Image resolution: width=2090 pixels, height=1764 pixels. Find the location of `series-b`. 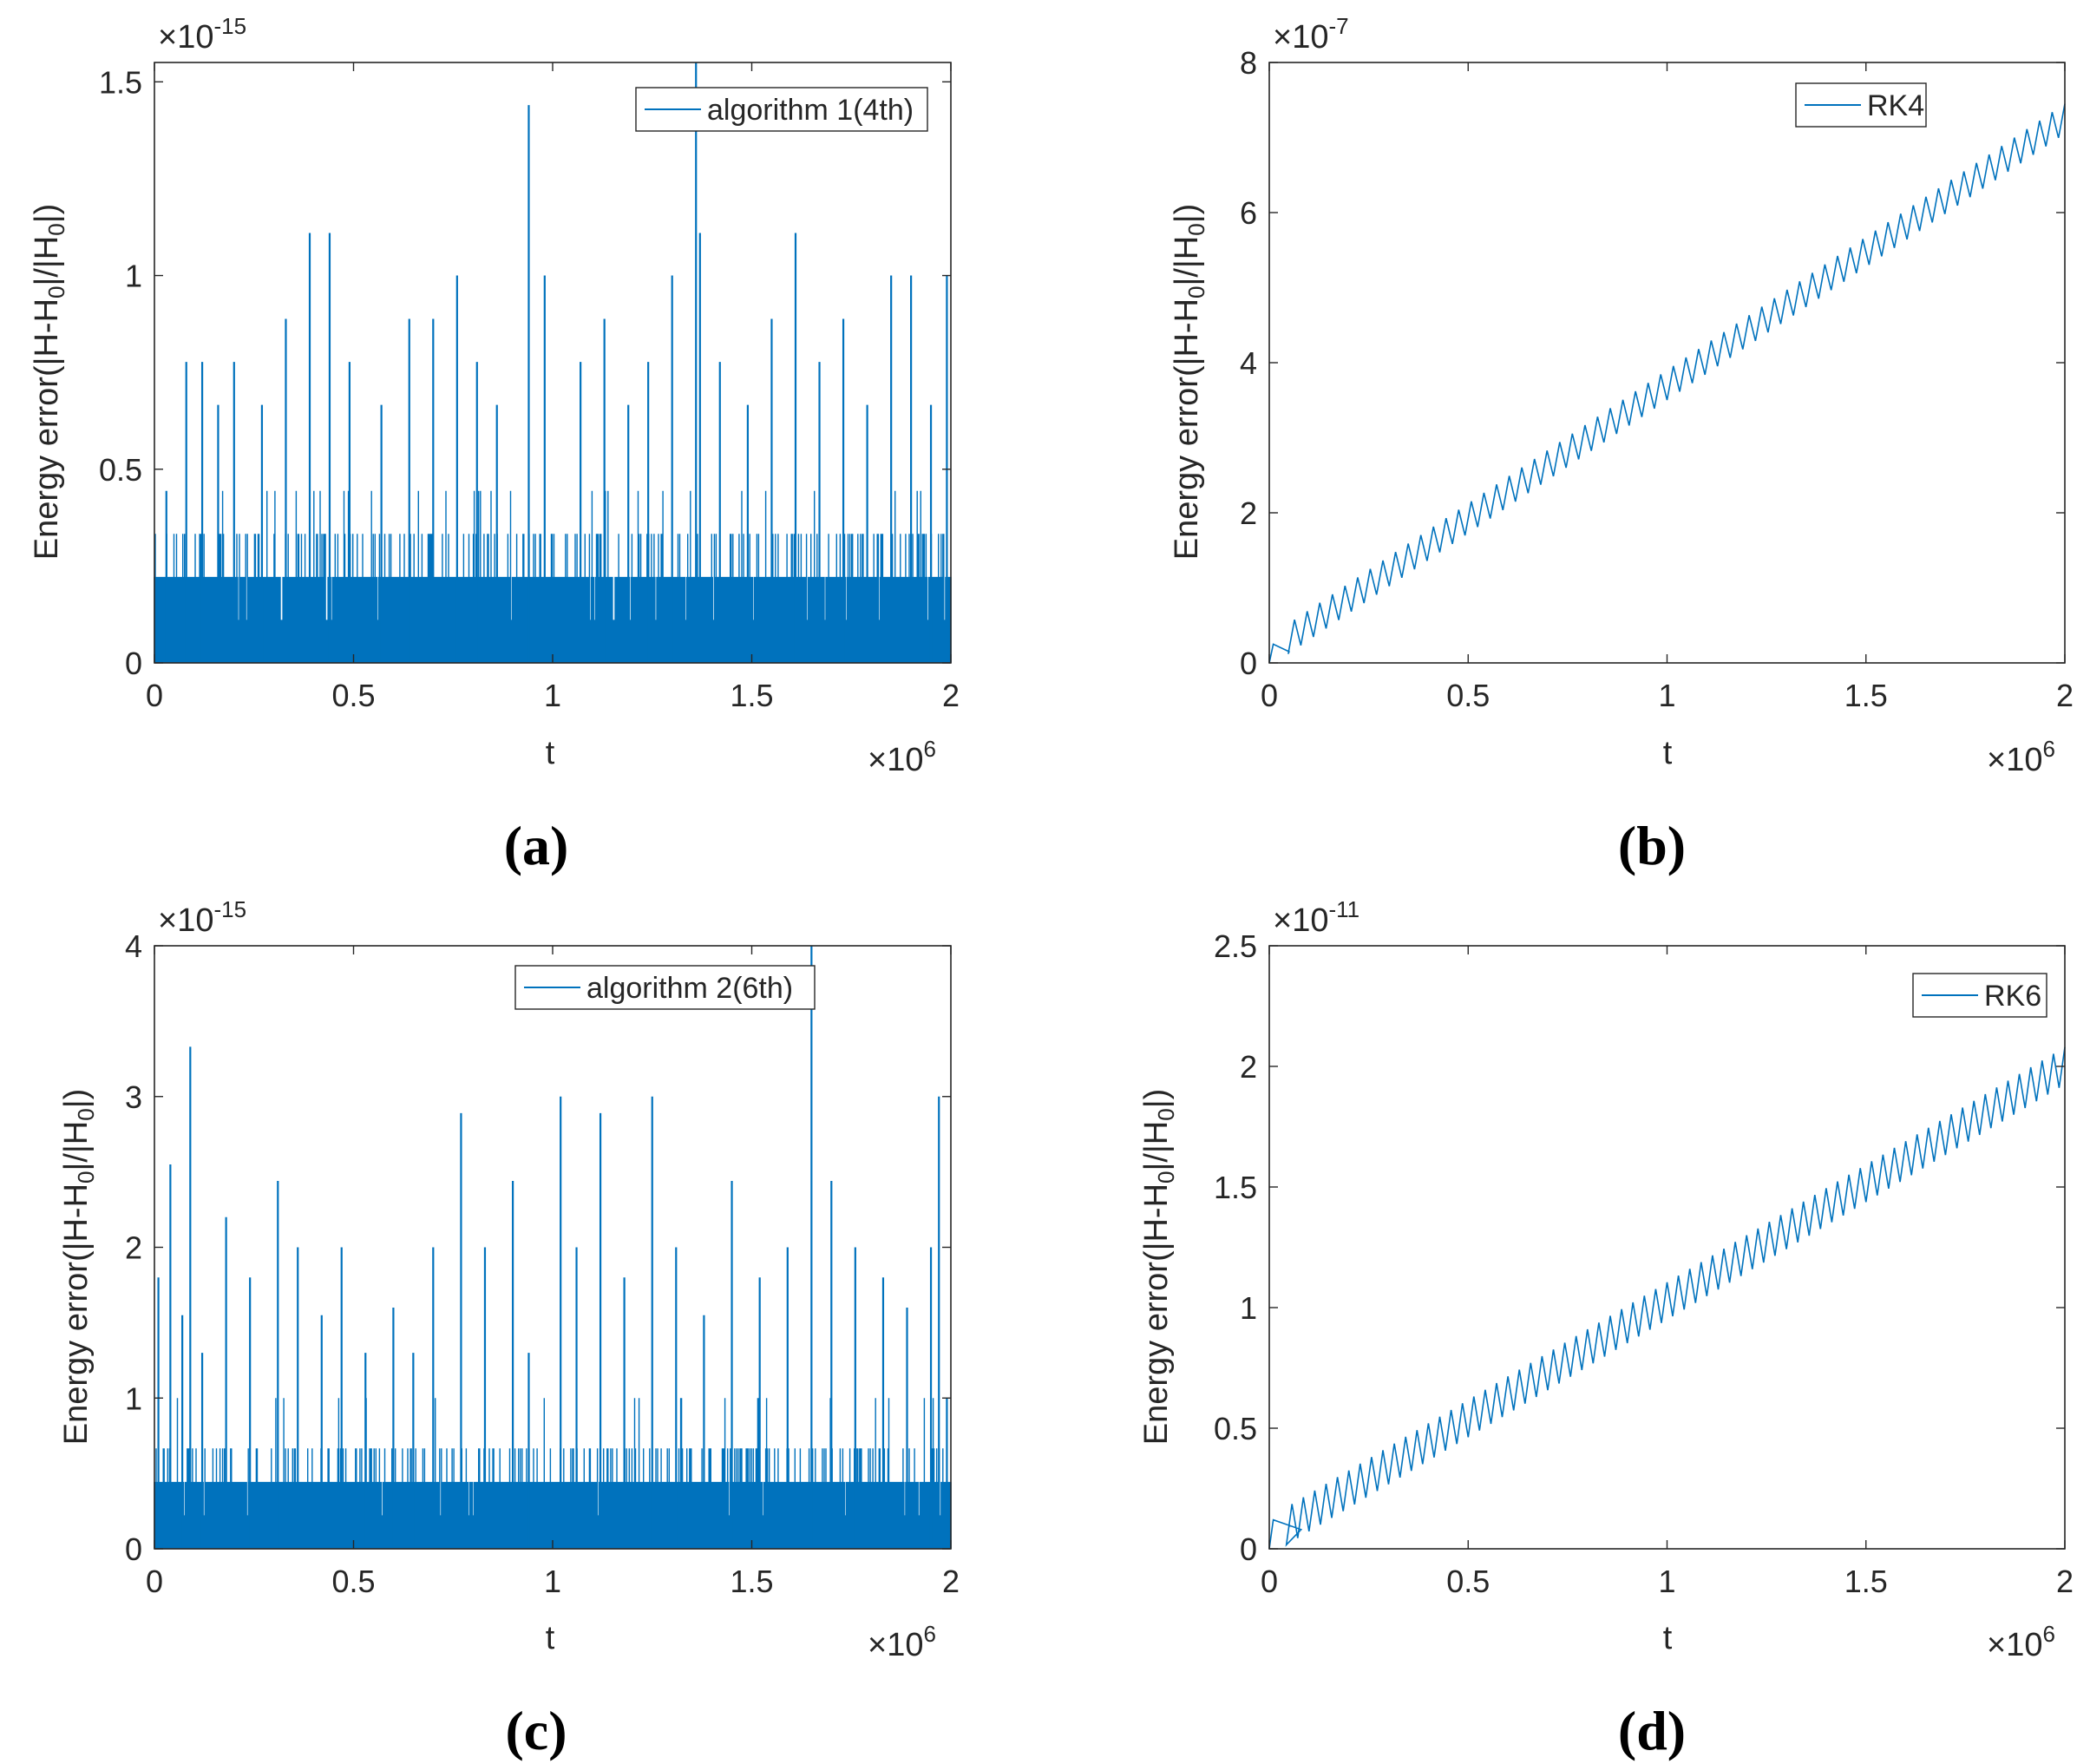

series-b is located at coordinates (1667, 383).